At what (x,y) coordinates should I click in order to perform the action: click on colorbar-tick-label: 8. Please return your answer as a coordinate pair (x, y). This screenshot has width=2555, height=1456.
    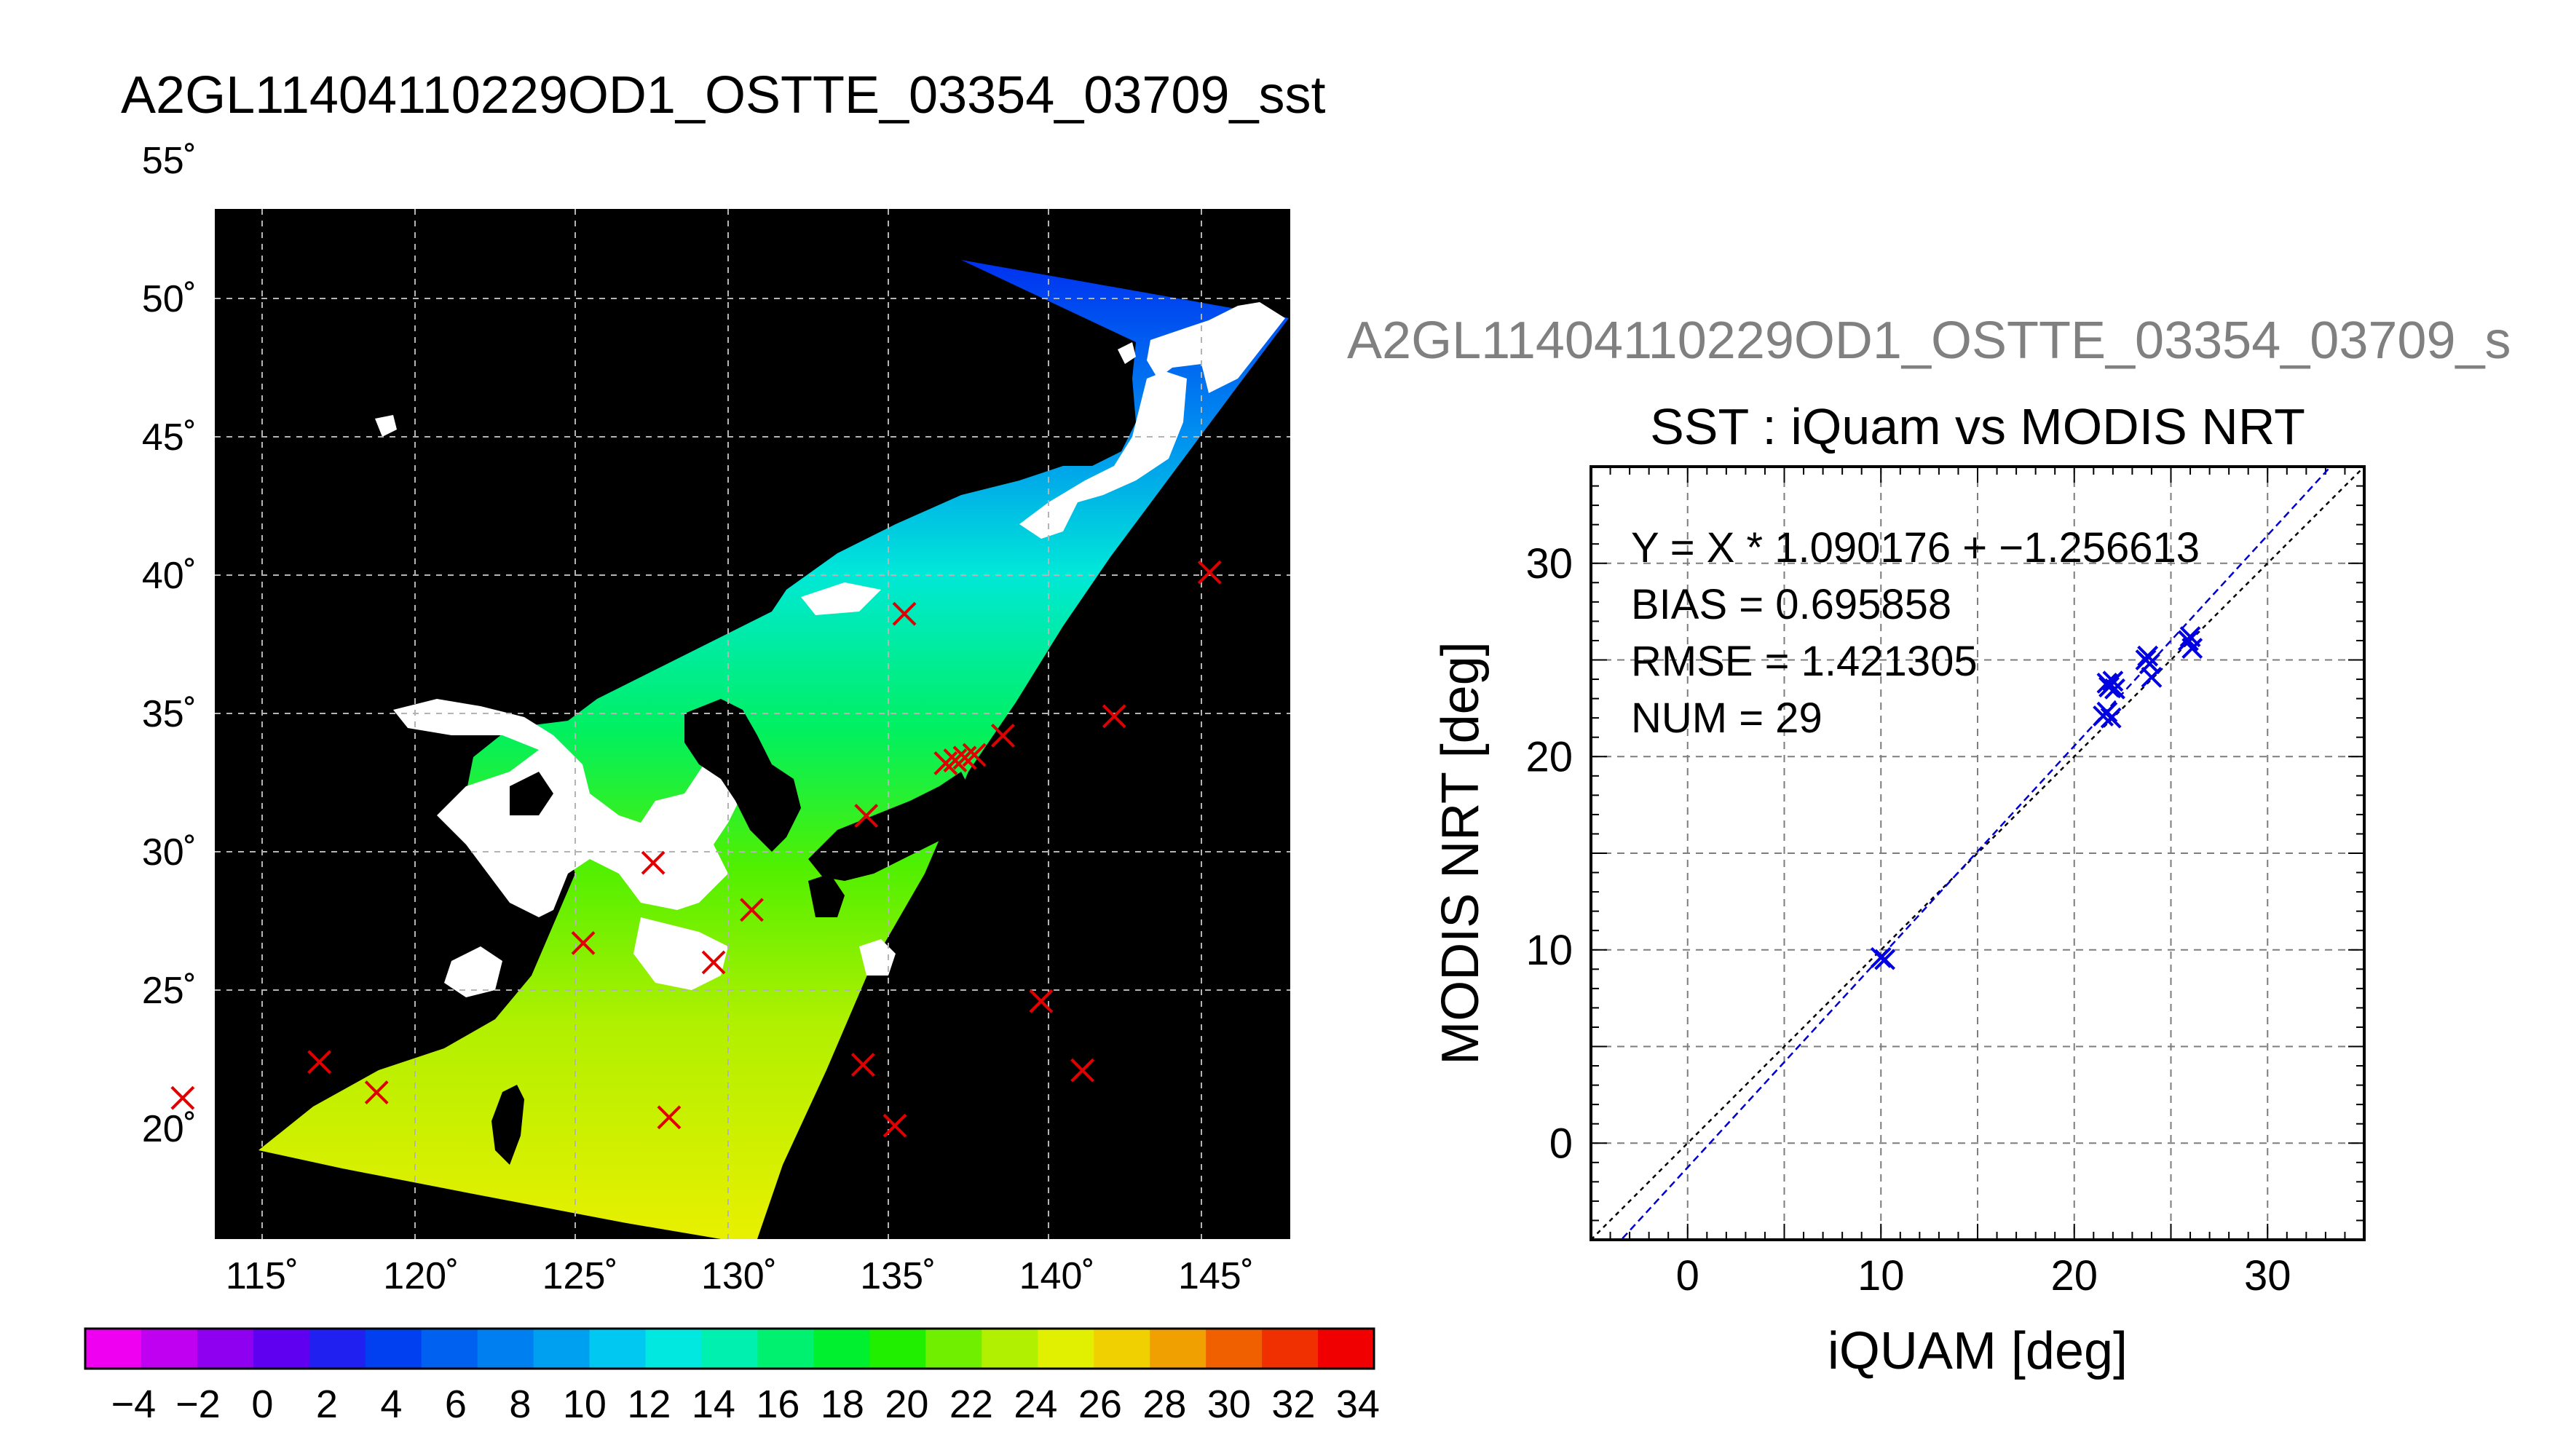
    Looking at the image, I should click on (520, 1404).